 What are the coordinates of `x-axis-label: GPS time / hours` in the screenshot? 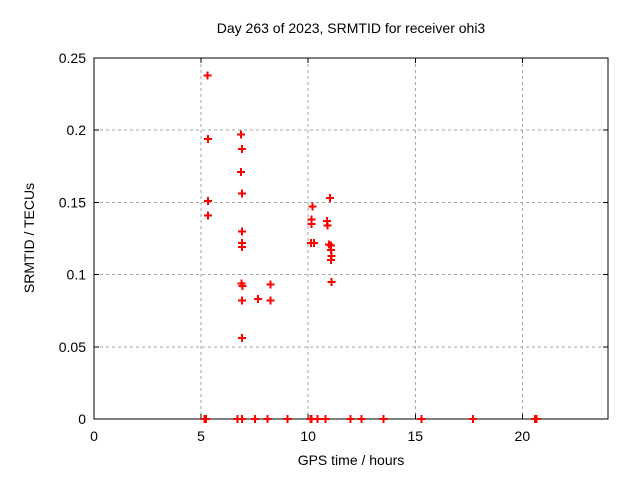 It's located at (351, 460).